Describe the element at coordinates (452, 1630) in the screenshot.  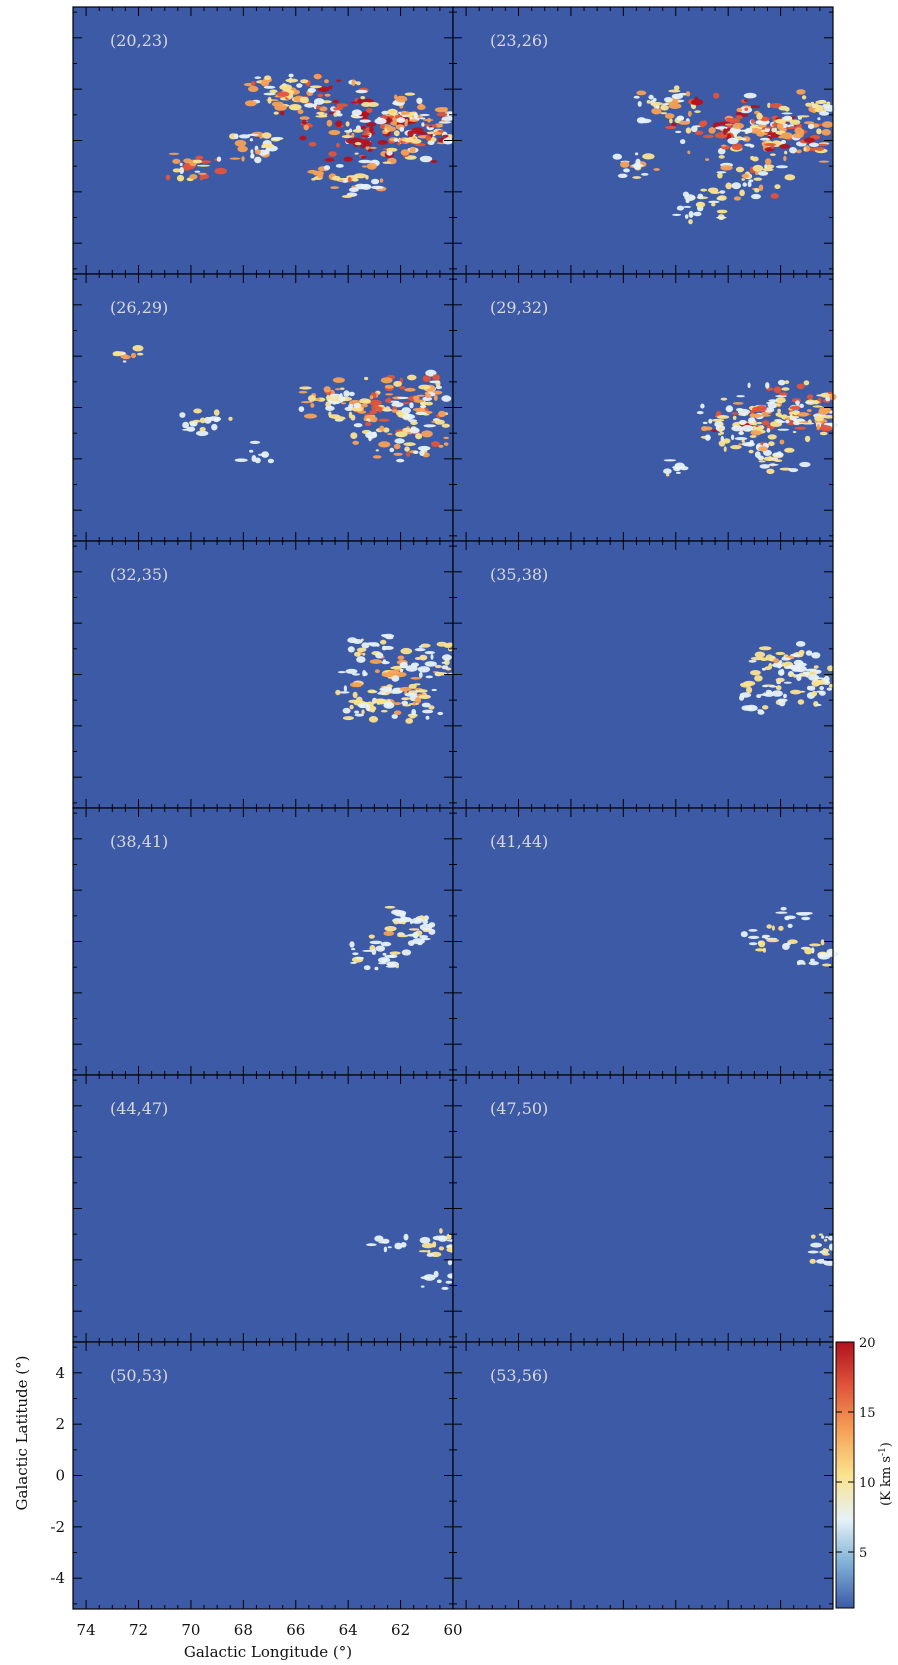
I see `x-tick-label: 60` at that location.